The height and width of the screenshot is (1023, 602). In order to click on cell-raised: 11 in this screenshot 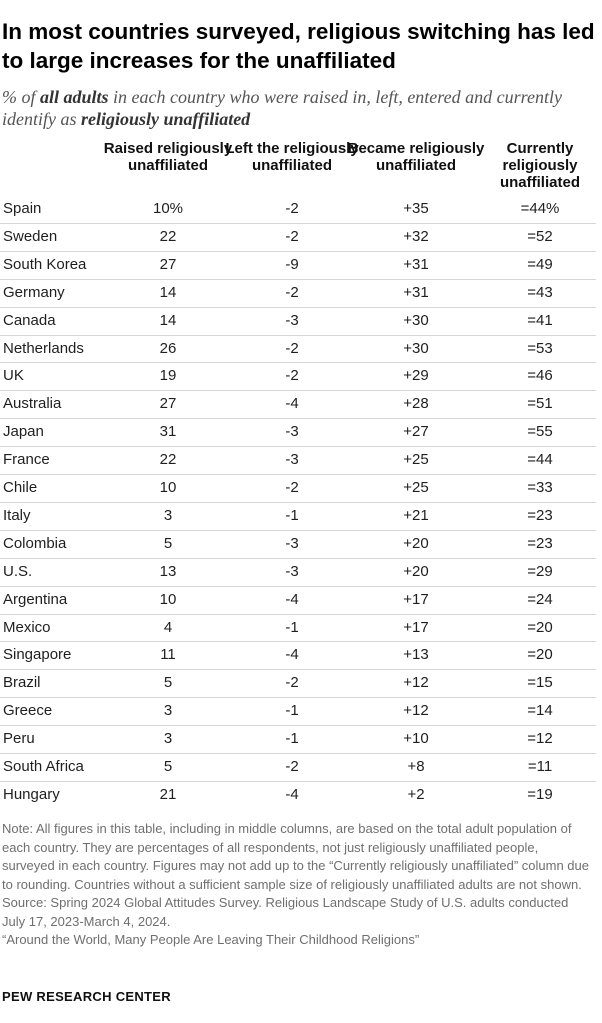, I will do `click(168, 655)`.